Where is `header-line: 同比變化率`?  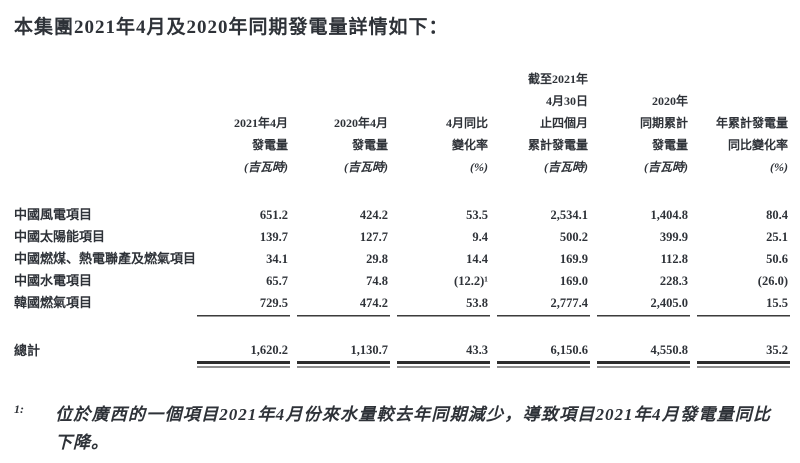 header-line: 同比變化率 is located at coordinates (757, 145).